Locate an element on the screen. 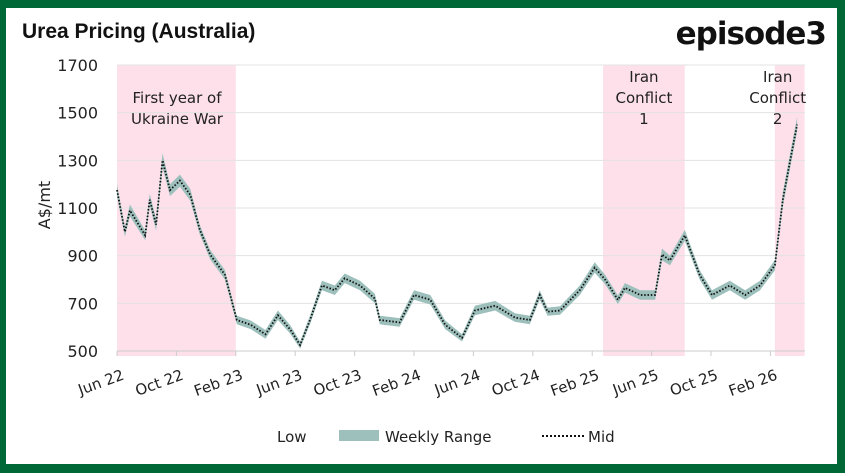 Image resolution: width=845 pixels, height=473 pixels. x-tick-label: Feb 24 is located at coordinates (397, 383).